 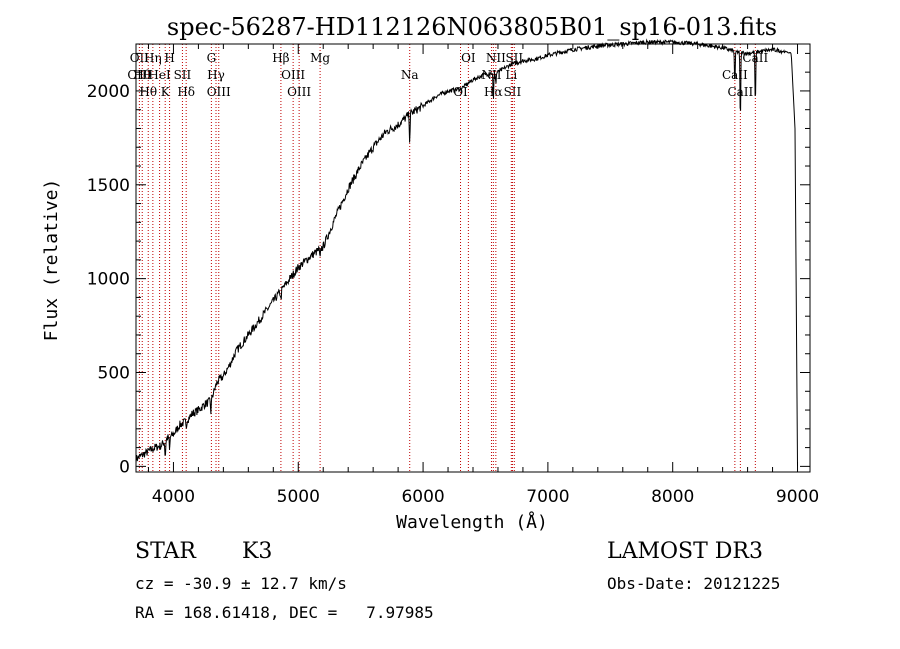 I want to click on x-tick-label: 4000, so click(x=173, y=497).